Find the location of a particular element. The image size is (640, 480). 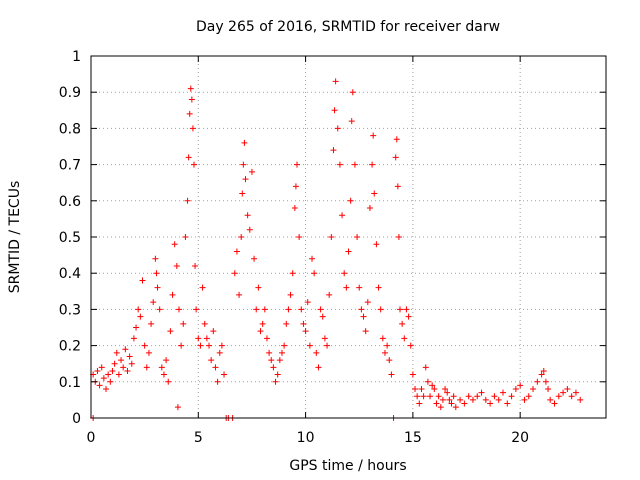

y-tick-label: 0.5 is located at coordinates (70, 238).